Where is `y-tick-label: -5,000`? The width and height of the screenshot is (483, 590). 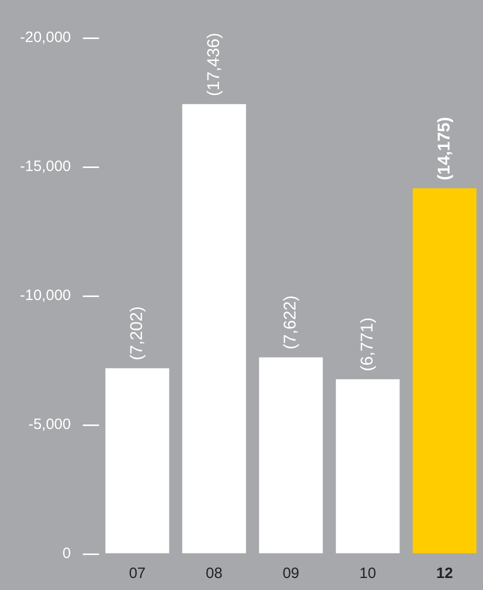 y-tick-label: -5,000 is located at coordinates (49, 425).